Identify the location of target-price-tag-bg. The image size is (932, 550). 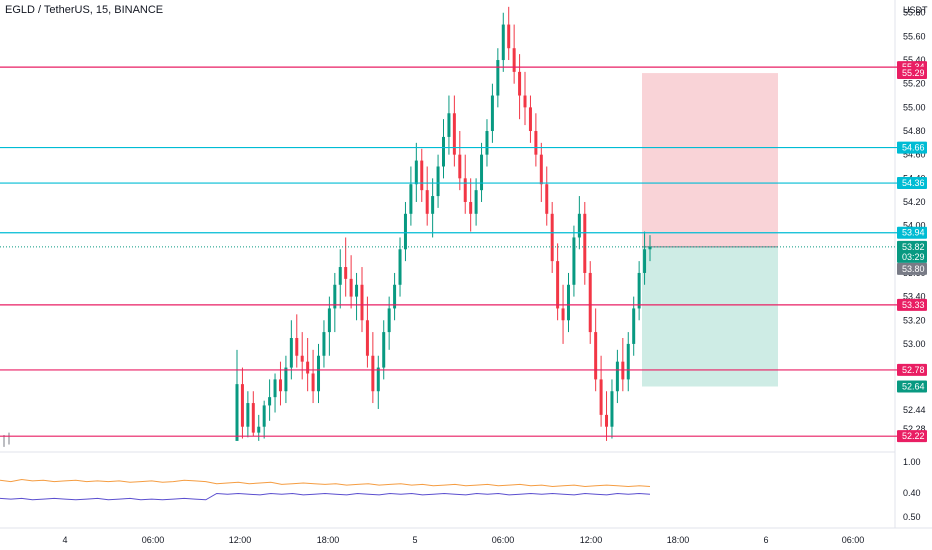
(912, 386).